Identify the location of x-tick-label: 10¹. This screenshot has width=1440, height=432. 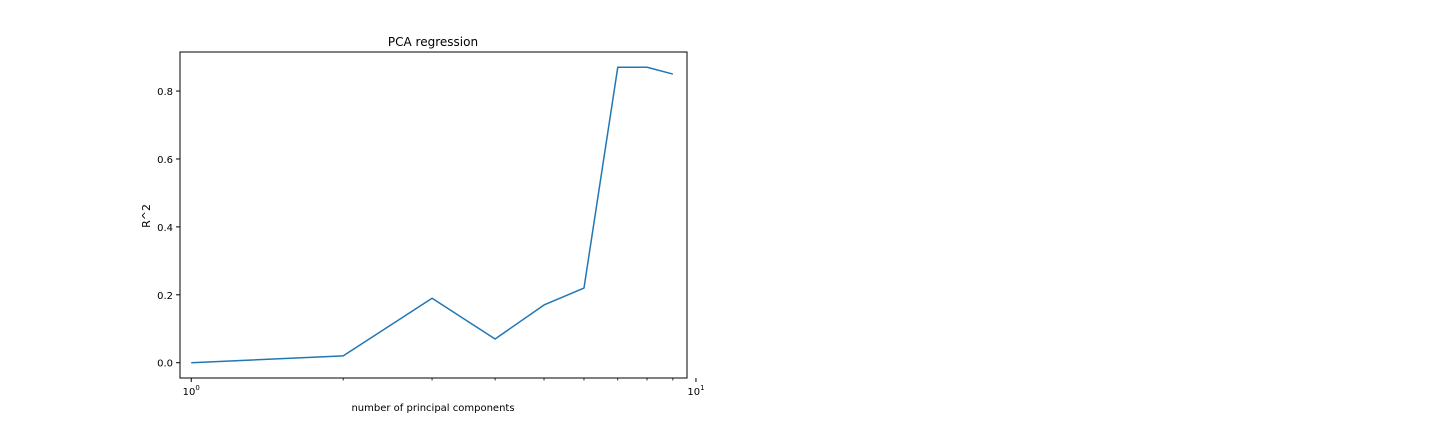
(695, 391).